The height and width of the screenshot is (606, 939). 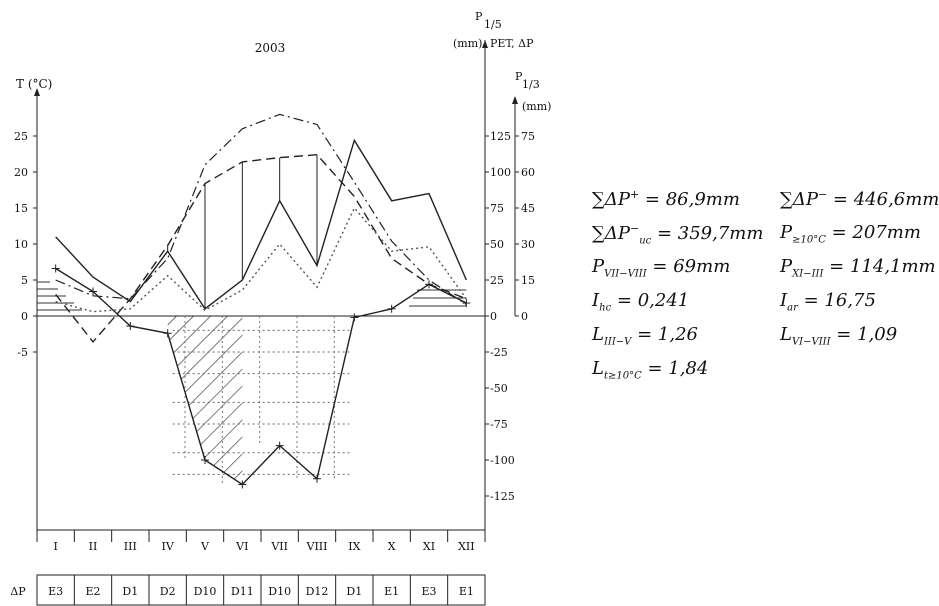 I want to click on formula-subscript: hc, so click(x=605, y=308).